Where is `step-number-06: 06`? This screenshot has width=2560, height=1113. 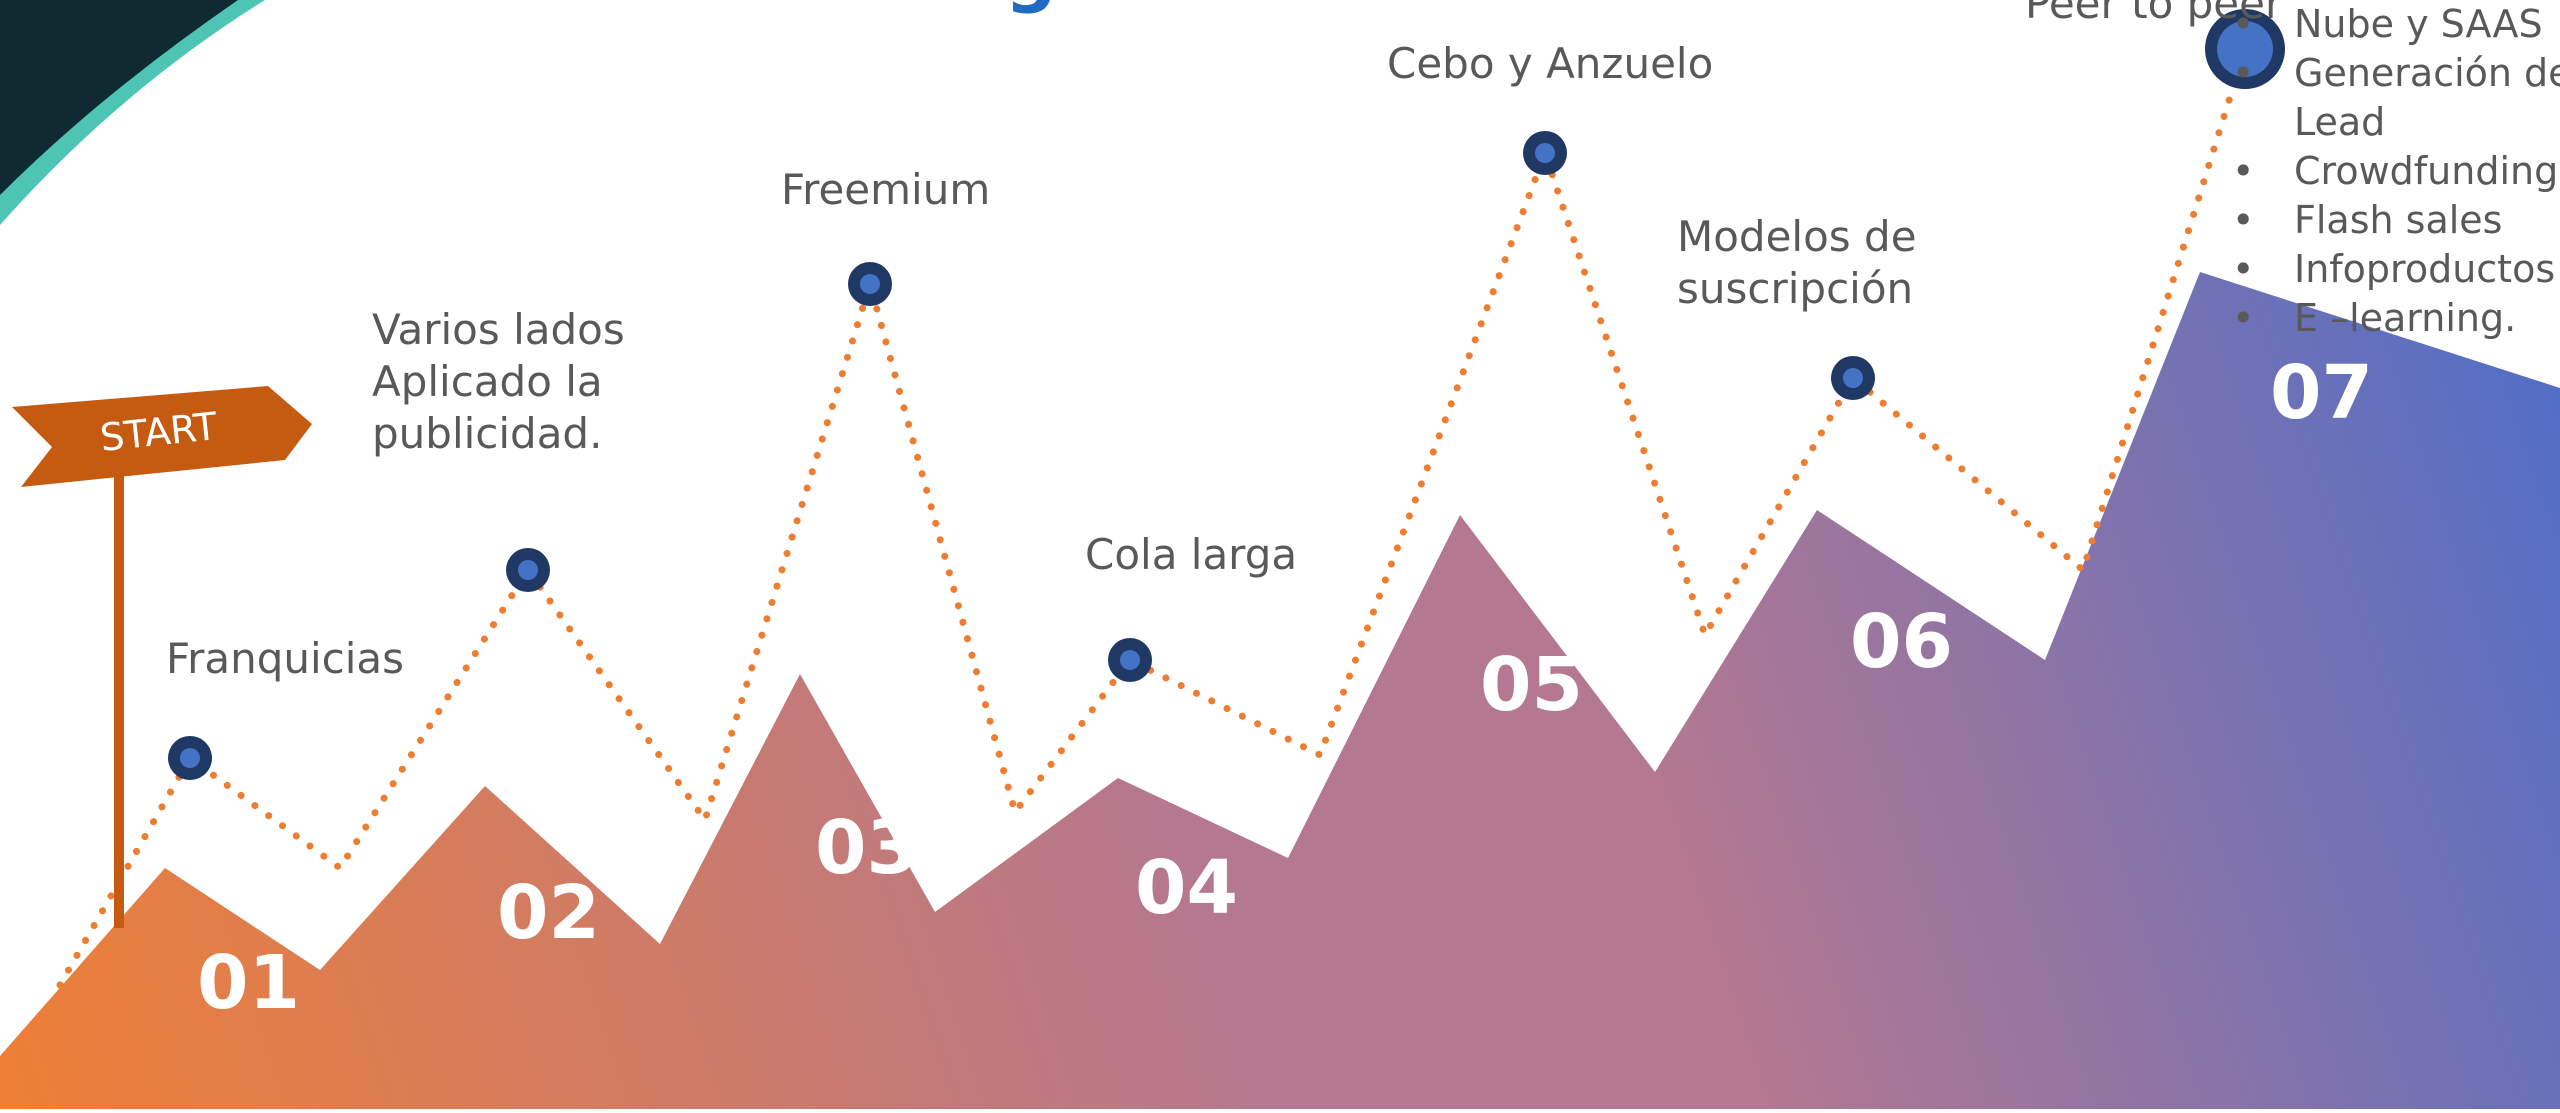
step-number-06: 06 is located at coordinates (1901, 642).